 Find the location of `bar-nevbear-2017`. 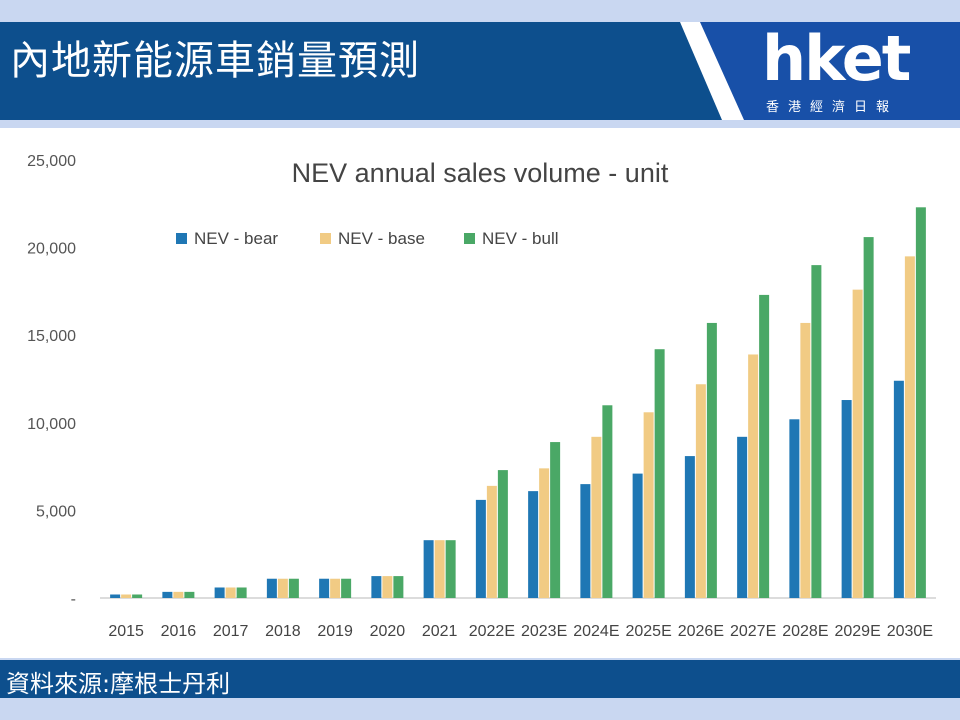

bar-nevbear-2017 is located at coordinates (219, 592).